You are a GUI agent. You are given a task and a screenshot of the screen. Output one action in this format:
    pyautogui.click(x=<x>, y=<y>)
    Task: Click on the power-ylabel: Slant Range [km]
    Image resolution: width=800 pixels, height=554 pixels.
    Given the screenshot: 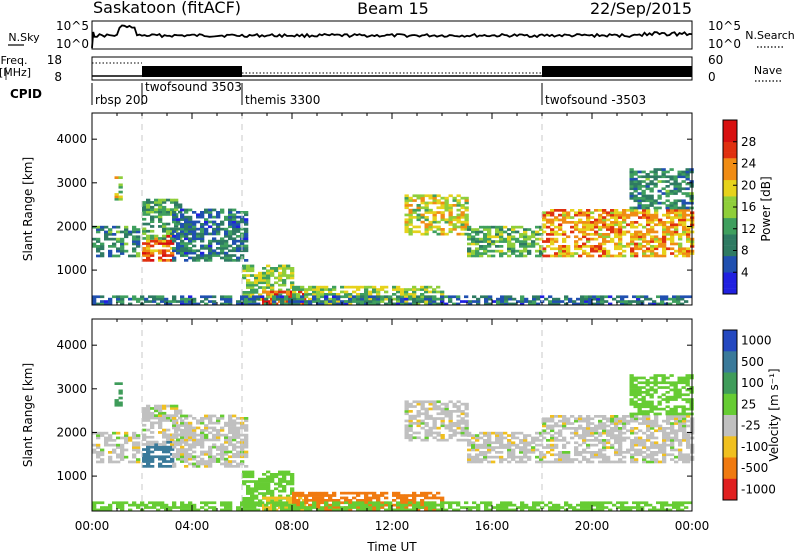 What is the action you would take?
    pyautogui.click(x=28, y=209)
    